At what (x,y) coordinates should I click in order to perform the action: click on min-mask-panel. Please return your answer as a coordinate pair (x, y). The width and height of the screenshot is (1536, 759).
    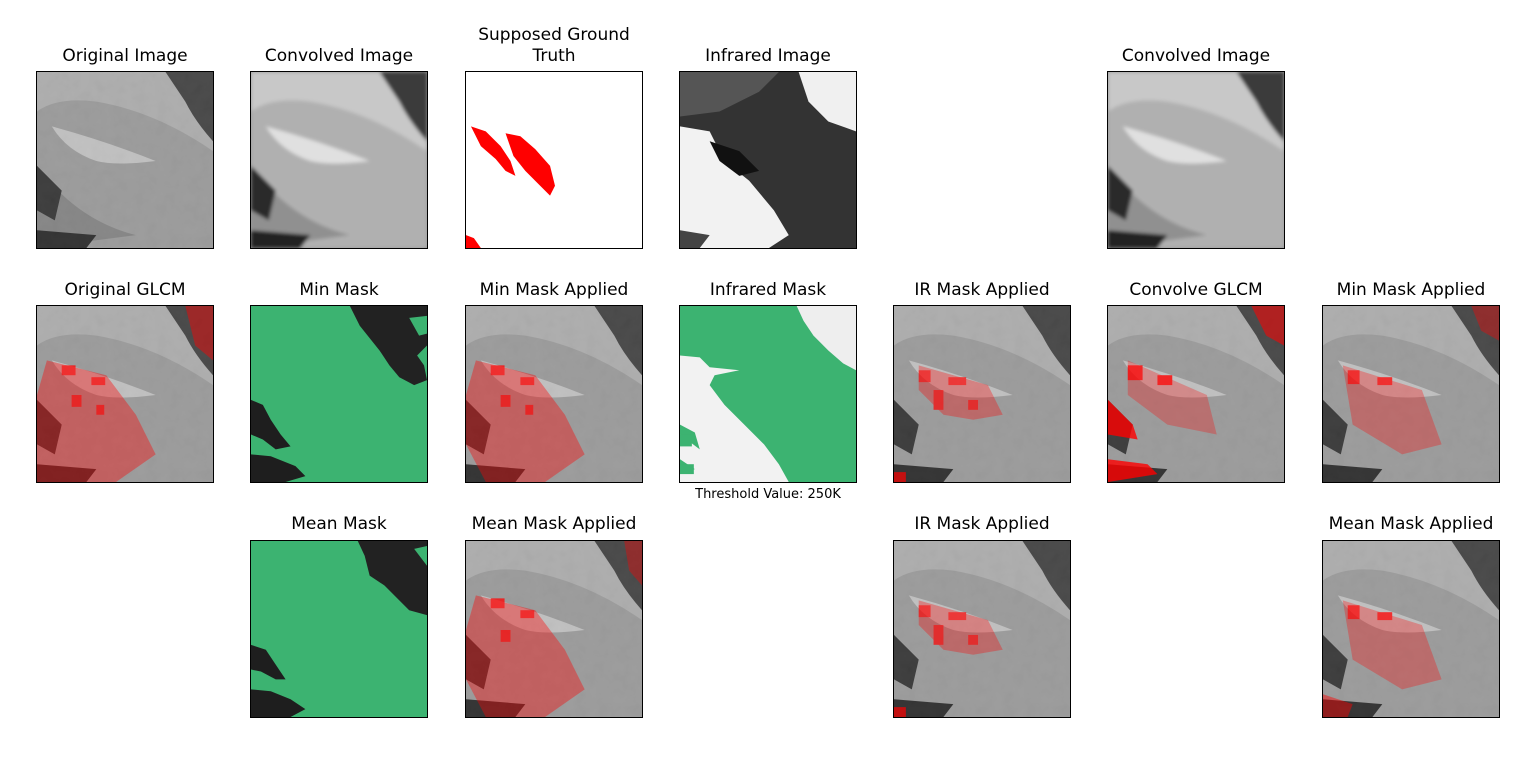
    Looking at the image, I should click on (339, 394).